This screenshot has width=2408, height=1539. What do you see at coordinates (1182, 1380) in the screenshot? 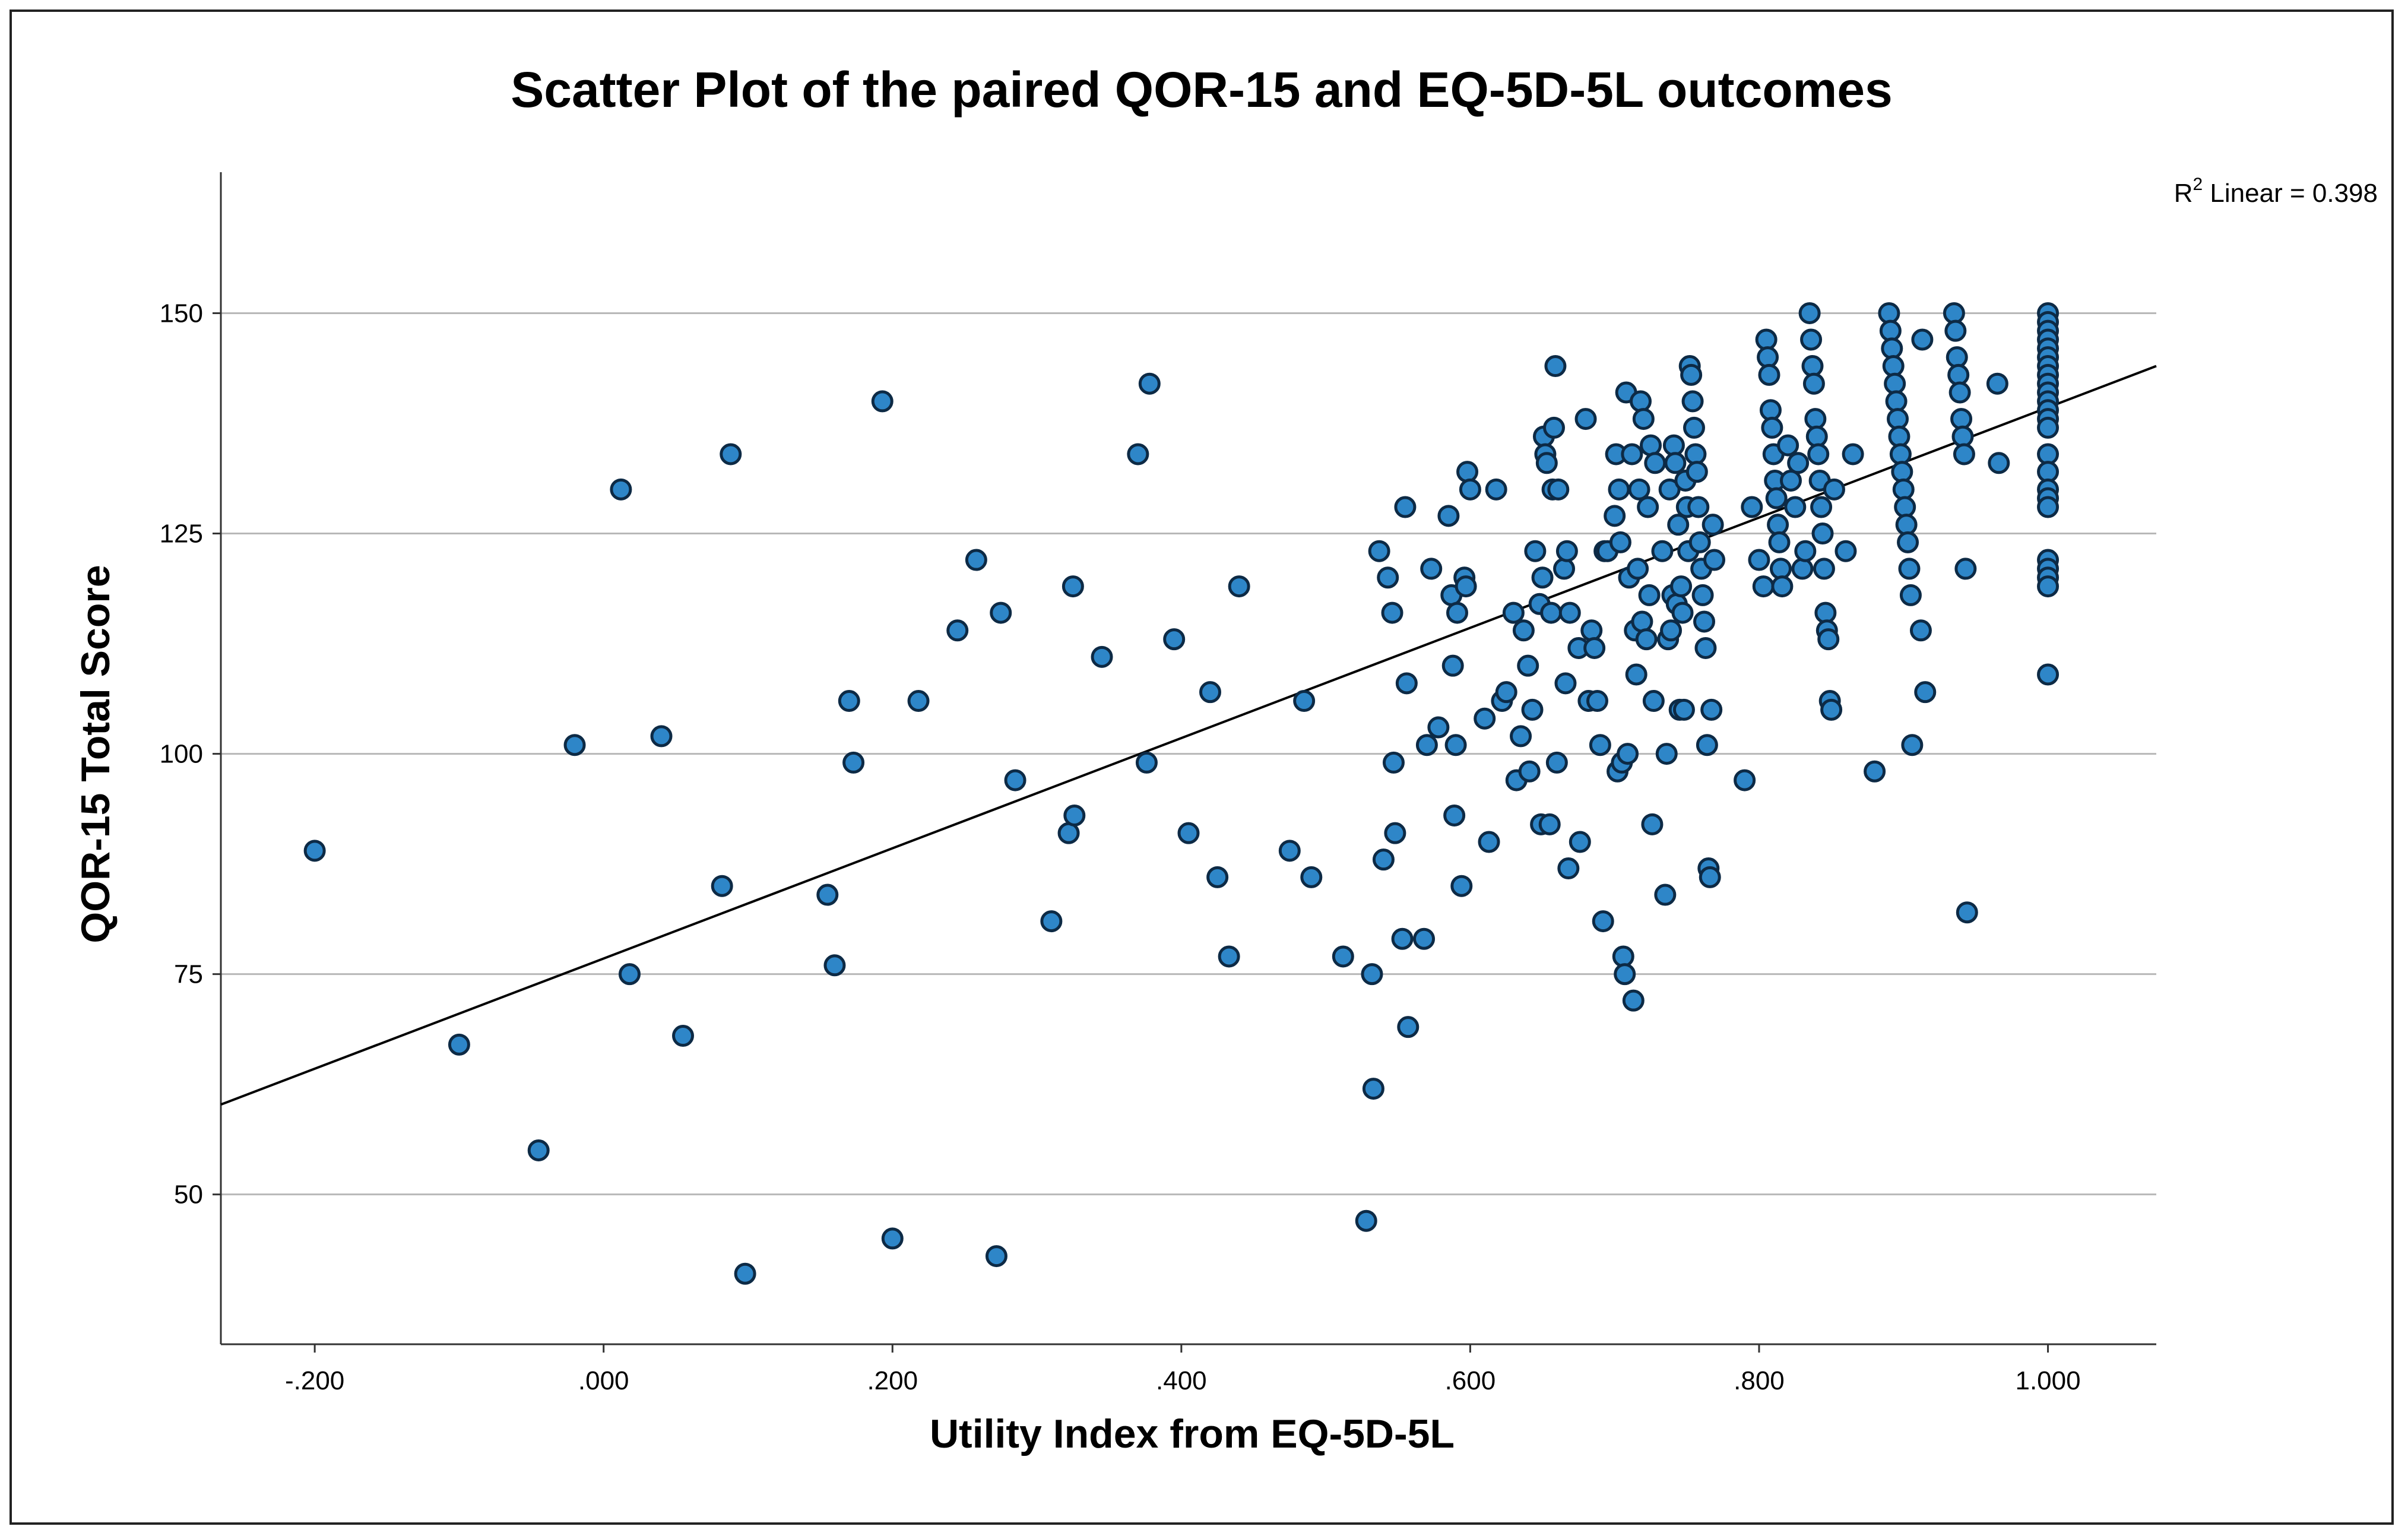
I see `x-tick-label: .400` at bounding box center [1182, 1380].